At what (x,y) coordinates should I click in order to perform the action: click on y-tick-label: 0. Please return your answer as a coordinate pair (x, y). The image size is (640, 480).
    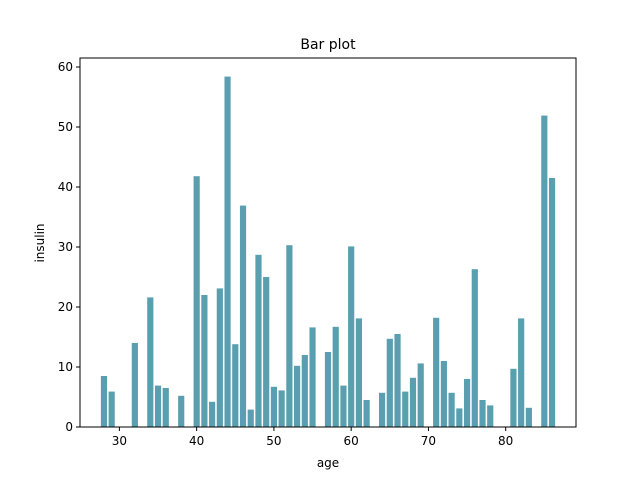
    Looking at the image, I should click on (69, 427).